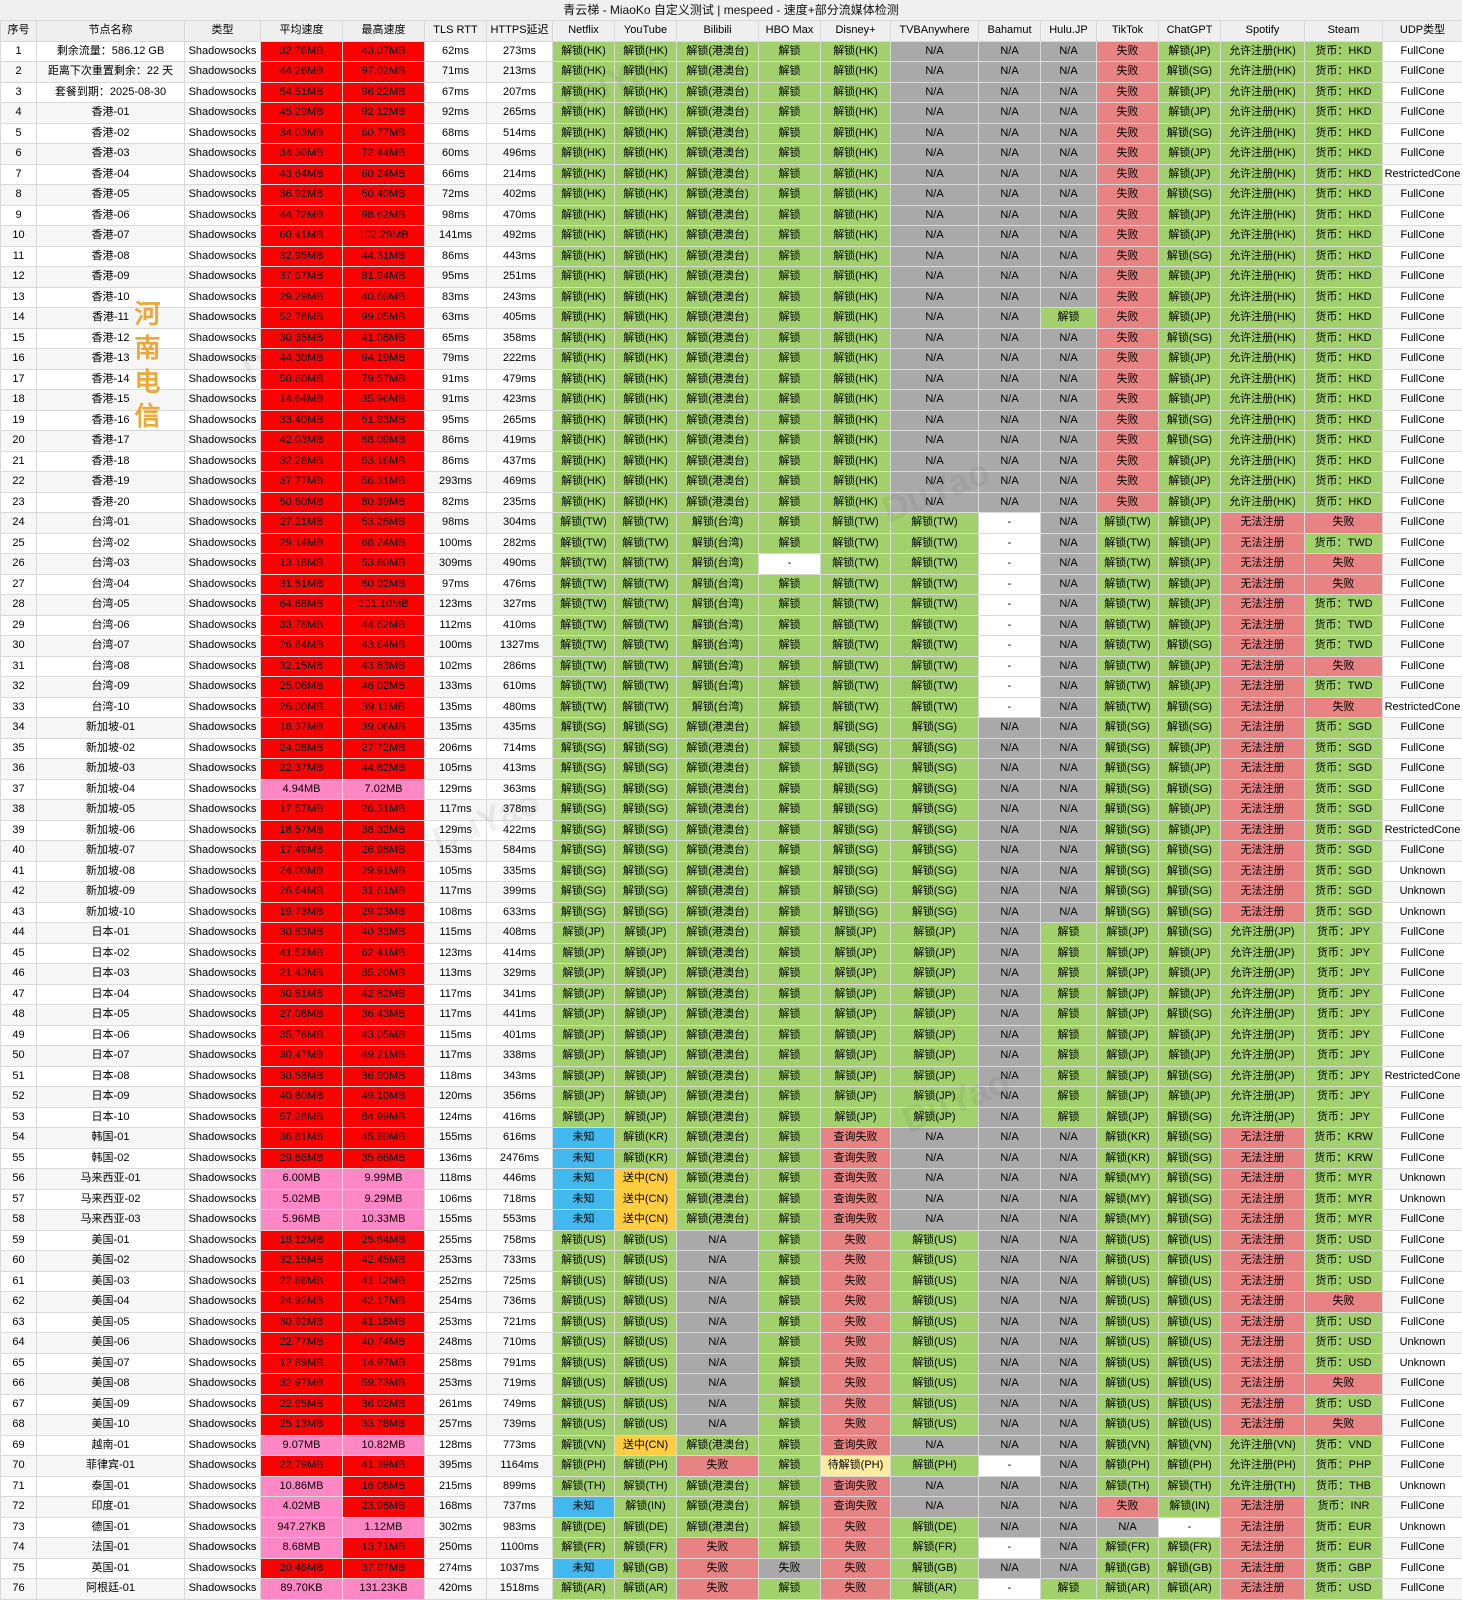  Describe the element at coordinates (1343, 646) in the screenshot. I see `steam-status: 货币：TWD` at that location.